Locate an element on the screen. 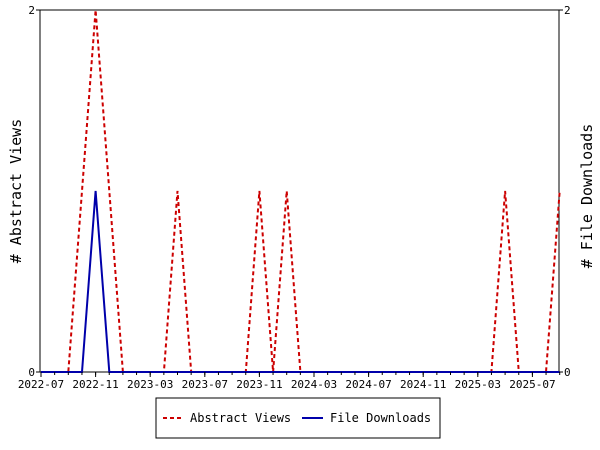 This screenshot has height=450, width=600. legend: Abstract Views File Downloads is located at coordinates (298, 418).